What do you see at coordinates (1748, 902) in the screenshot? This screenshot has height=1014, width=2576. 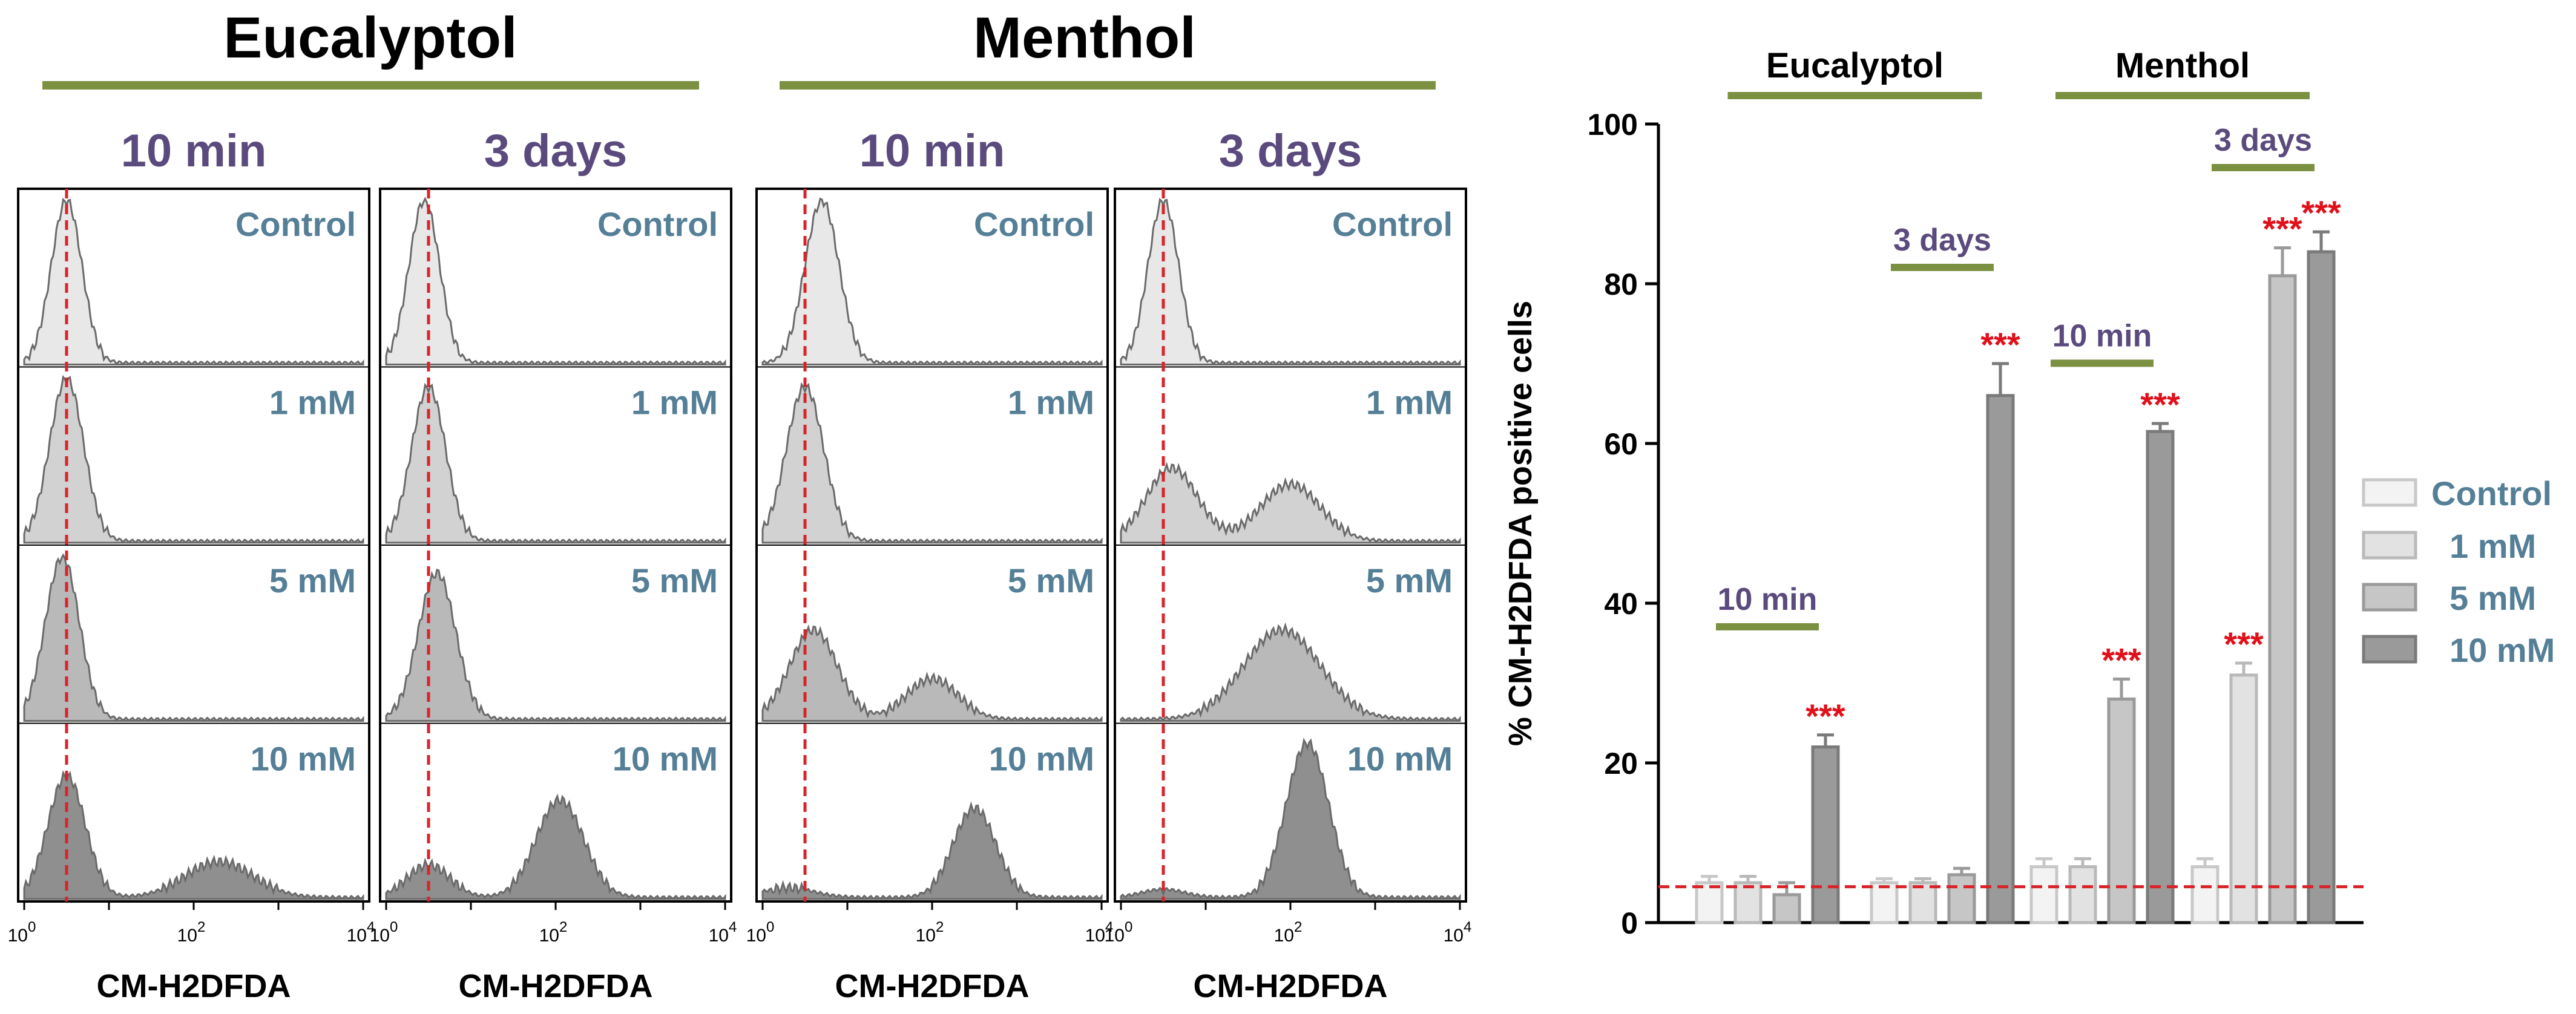 I see `bar-eucalyptol-10min-1mm` at bounding box center [1748, 902].